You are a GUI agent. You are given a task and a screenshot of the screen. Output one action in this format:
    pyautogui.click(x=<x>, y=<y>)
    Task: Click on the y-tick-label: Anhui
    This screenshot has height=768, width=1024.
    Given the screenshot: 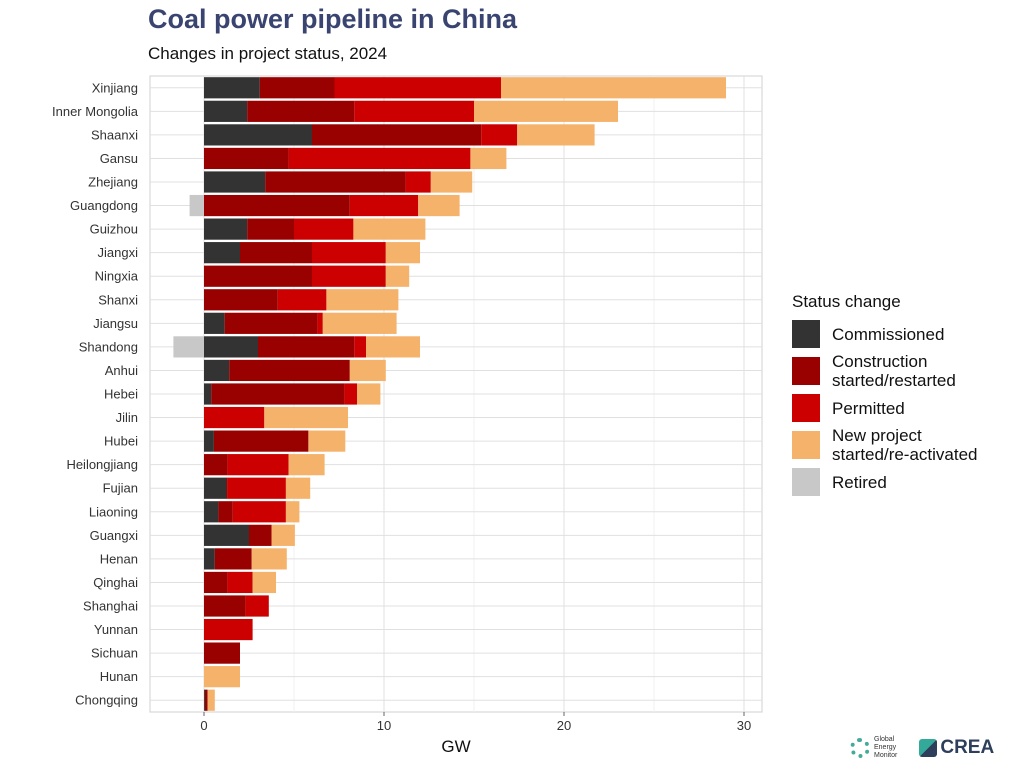 What is the action you would take?
    pyautogui.click(x=121, y=370)
    